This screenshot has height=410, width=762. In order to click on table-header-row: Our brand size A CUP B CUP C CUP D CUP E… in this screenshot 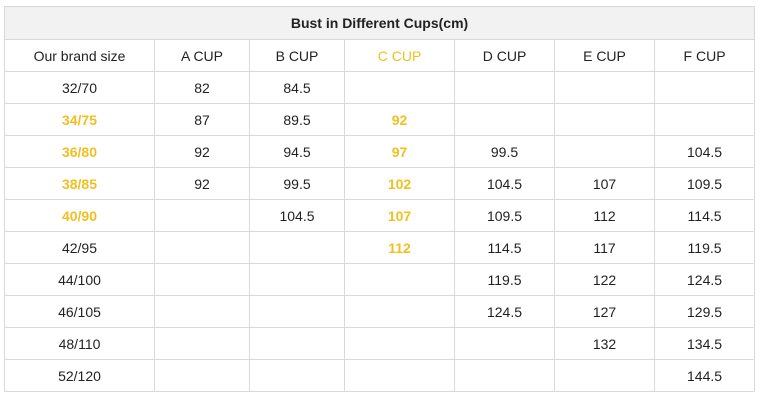, I will do `click(380, 55)`.